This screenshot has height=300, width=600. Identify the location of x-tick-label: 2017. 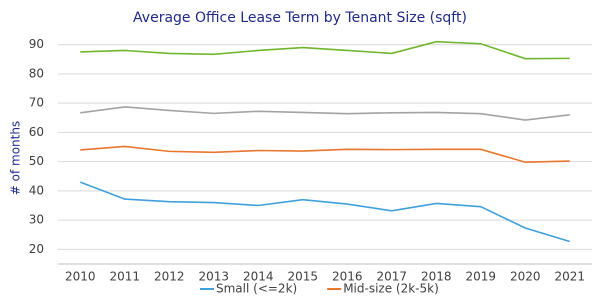
(391, 277).